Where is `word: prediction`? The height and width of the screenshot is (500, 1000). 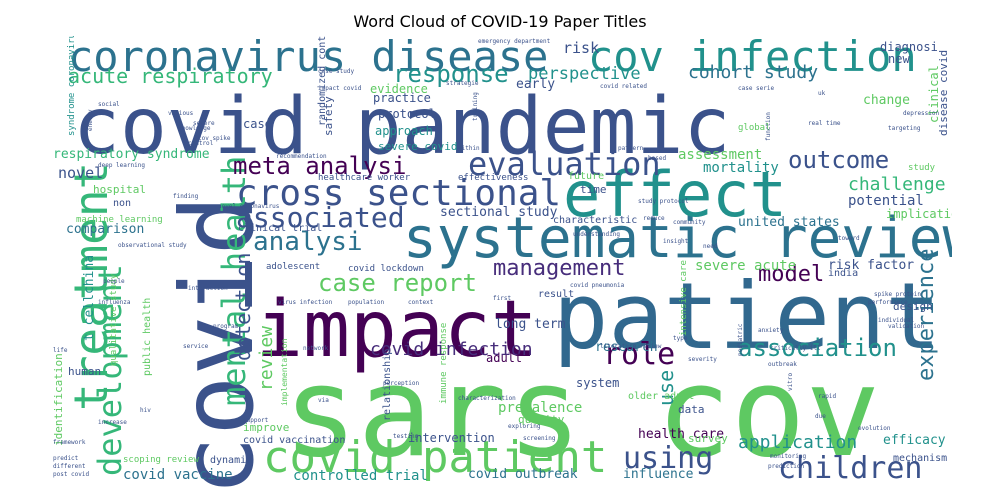
word: prediction is located at coordinates (786, 466).